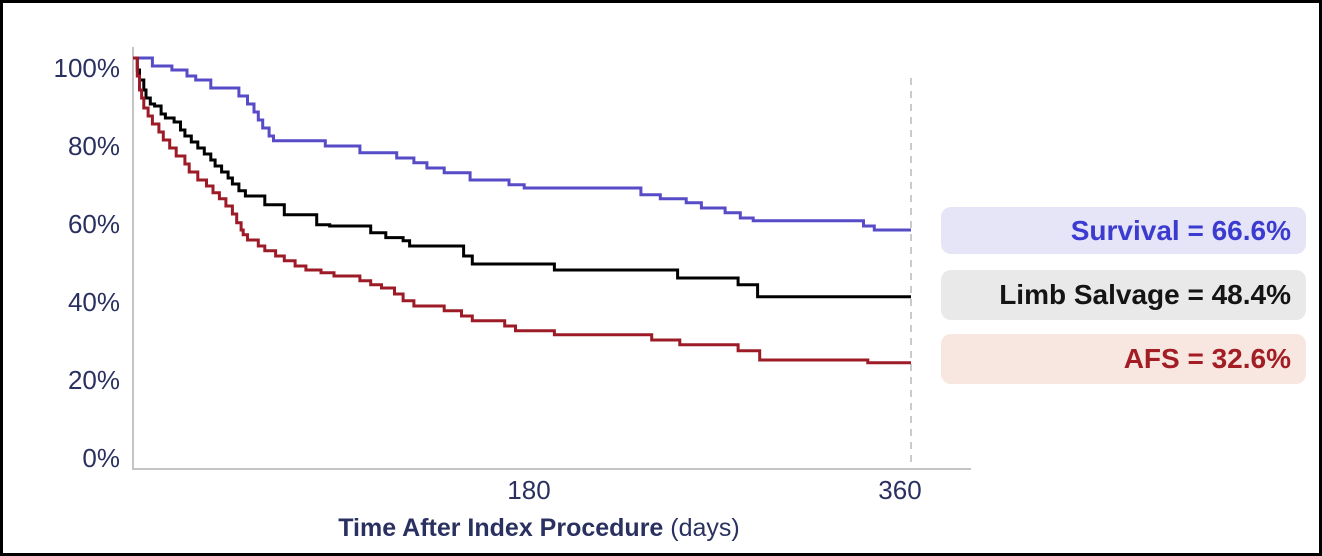 The image size is (1322, 556). What do you see at coordinates (93, 302) in the screenshot?
I see `y-tick-40: 40%` at bounding box center [93, 302].